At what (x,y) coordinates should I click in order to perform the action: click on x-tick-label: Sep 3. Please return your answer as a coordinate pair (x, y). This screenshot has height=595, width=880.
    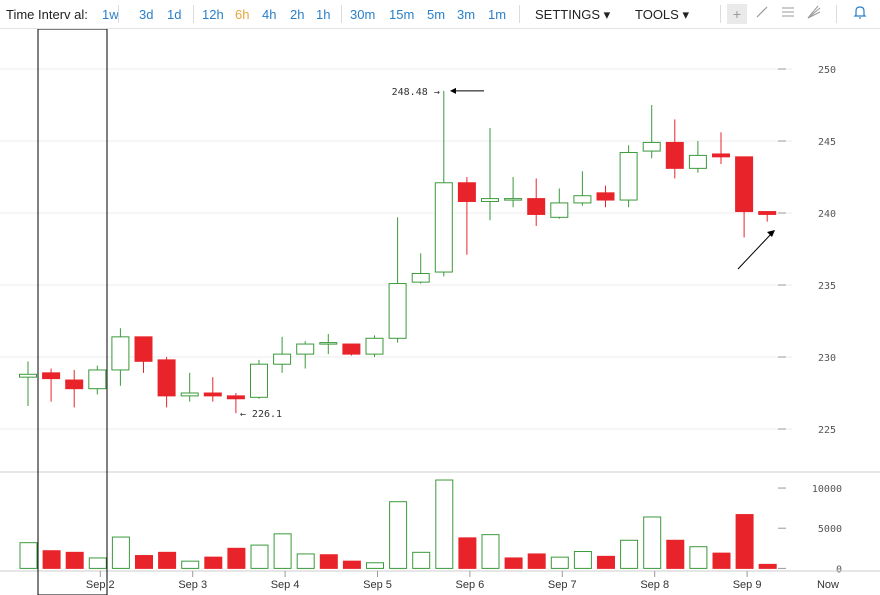
    Looking at the image, I should click on (192, 585).